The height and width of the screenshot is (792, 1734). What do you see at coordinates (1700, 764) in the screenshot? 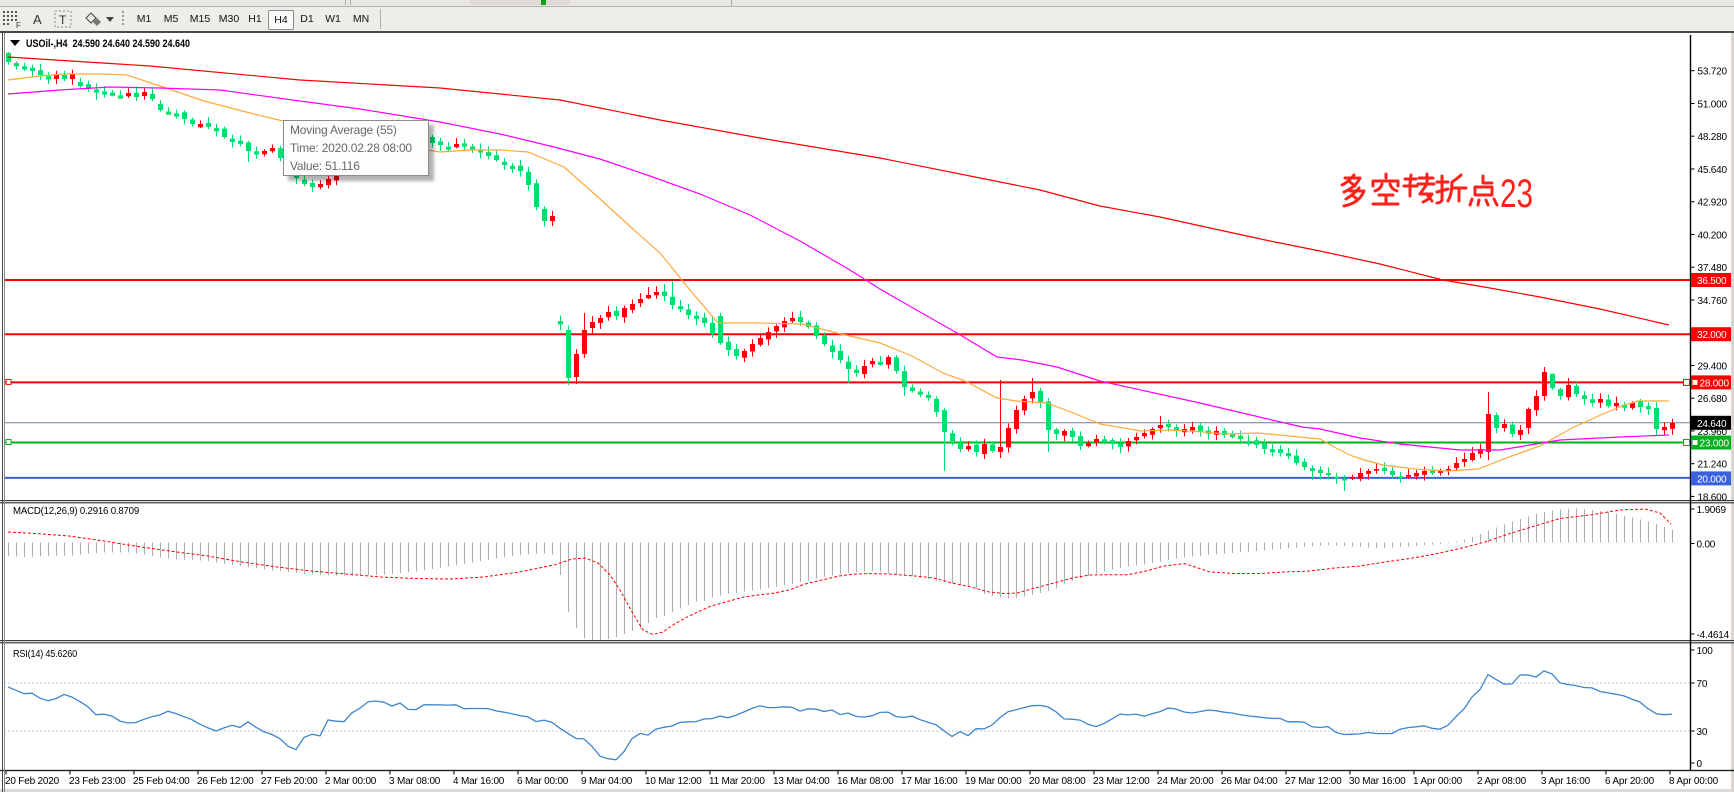
I see `svg-text: 0` at bounding box center [1700, 764].